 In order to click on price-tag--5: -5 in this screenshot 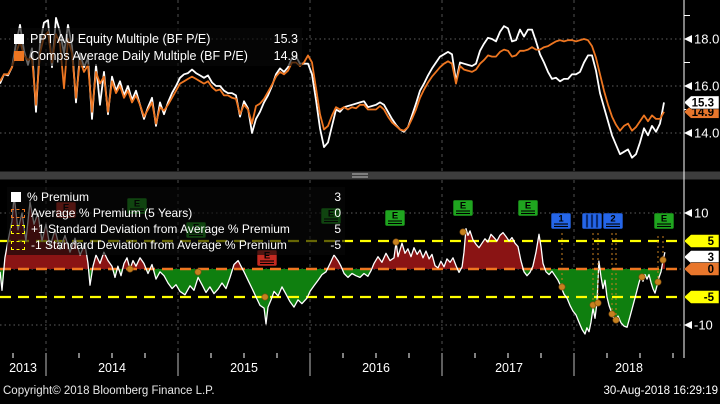, I will do `click(701, 297)`.